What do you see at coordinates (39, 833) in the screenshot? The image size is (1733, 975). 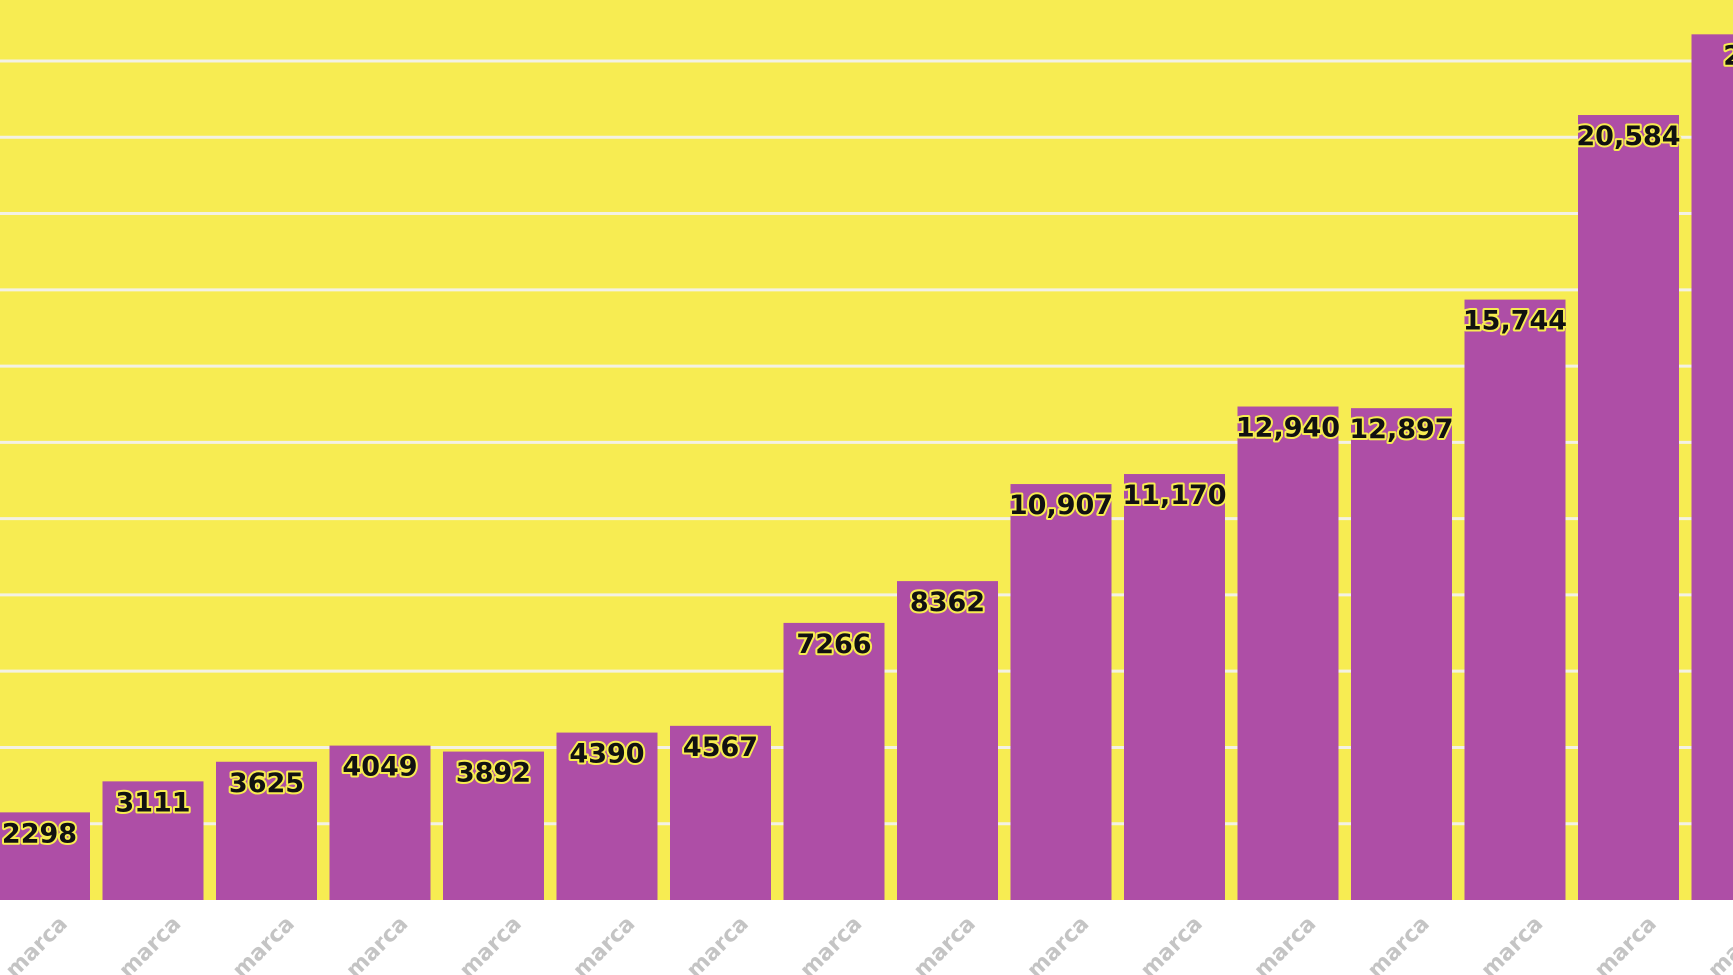 I see `data-label: 2298` at bounding box center [39, 833].